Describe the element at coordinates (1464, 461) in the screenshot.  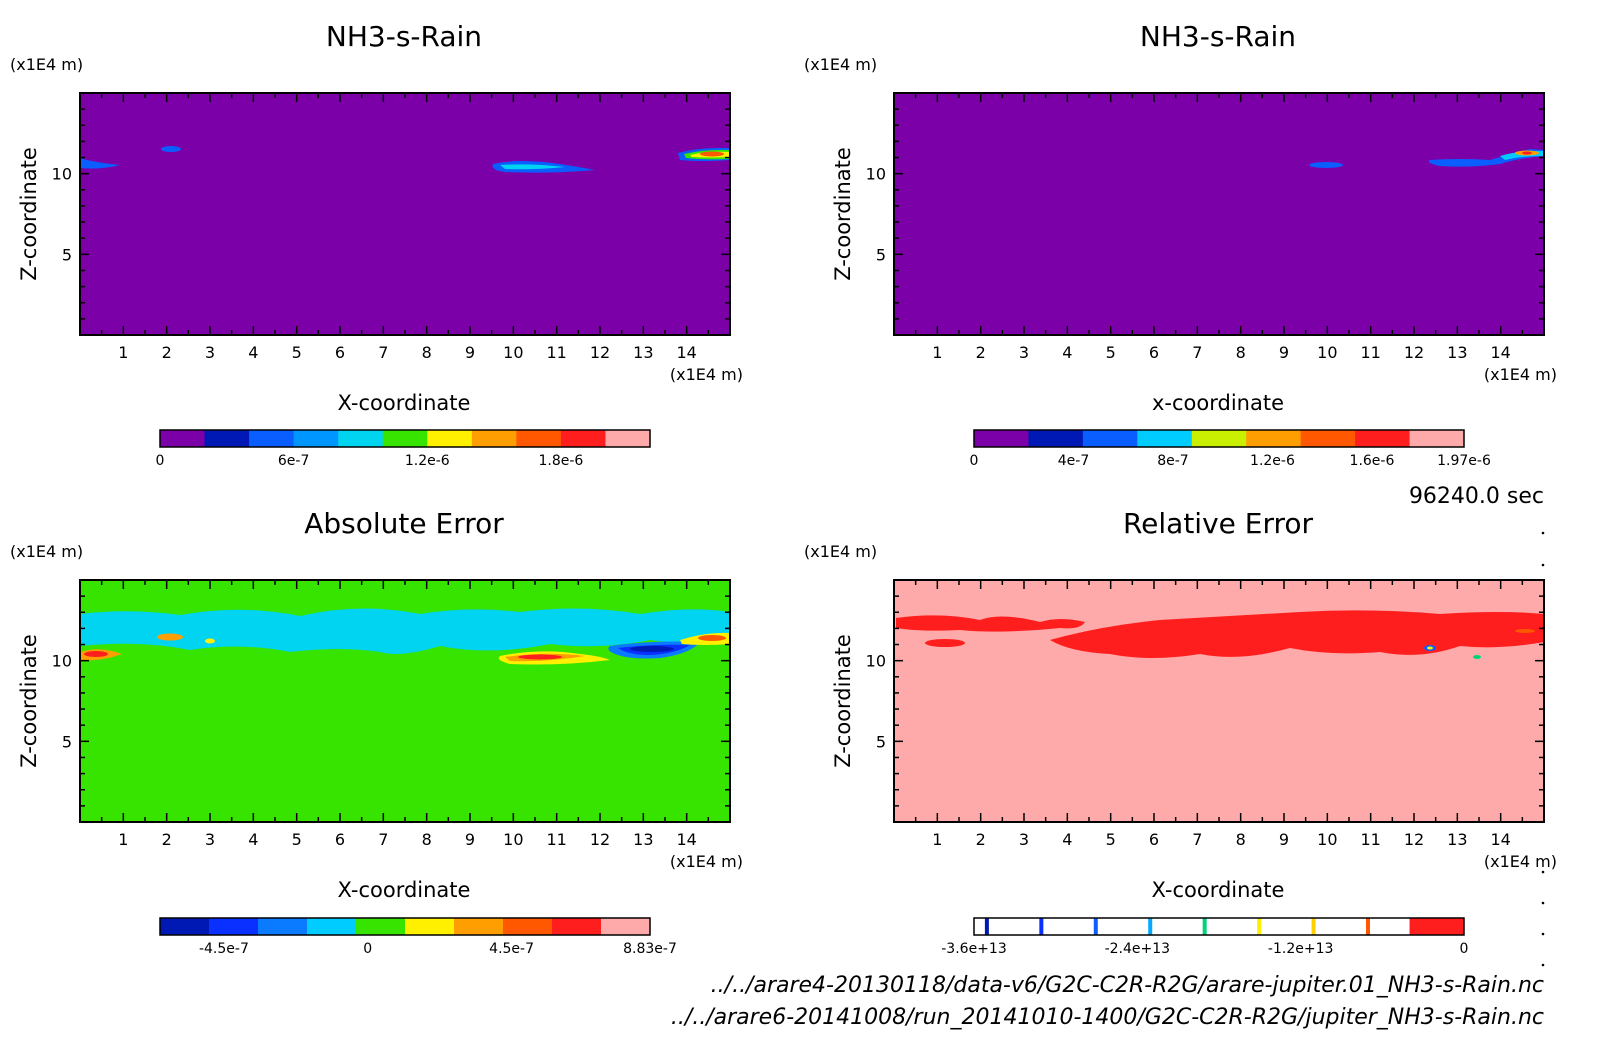
I see `colorbar-tick-label: 1.97e-6` at that location.